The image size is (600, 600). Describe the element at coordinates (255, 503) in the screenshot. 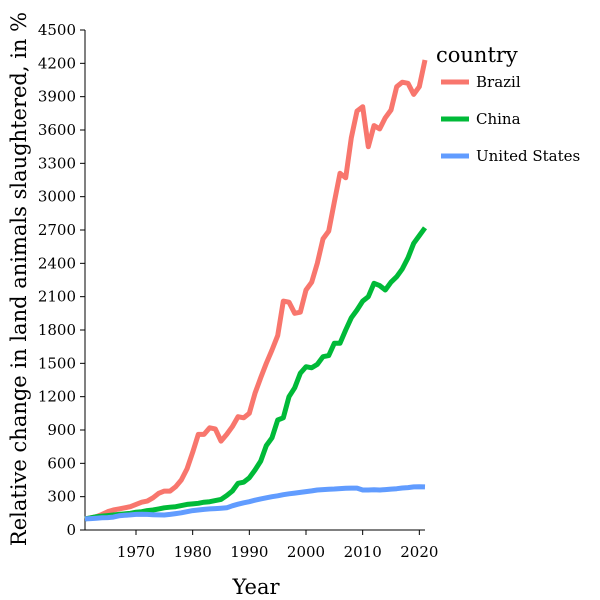

I see `series-line-united-states` at that location.